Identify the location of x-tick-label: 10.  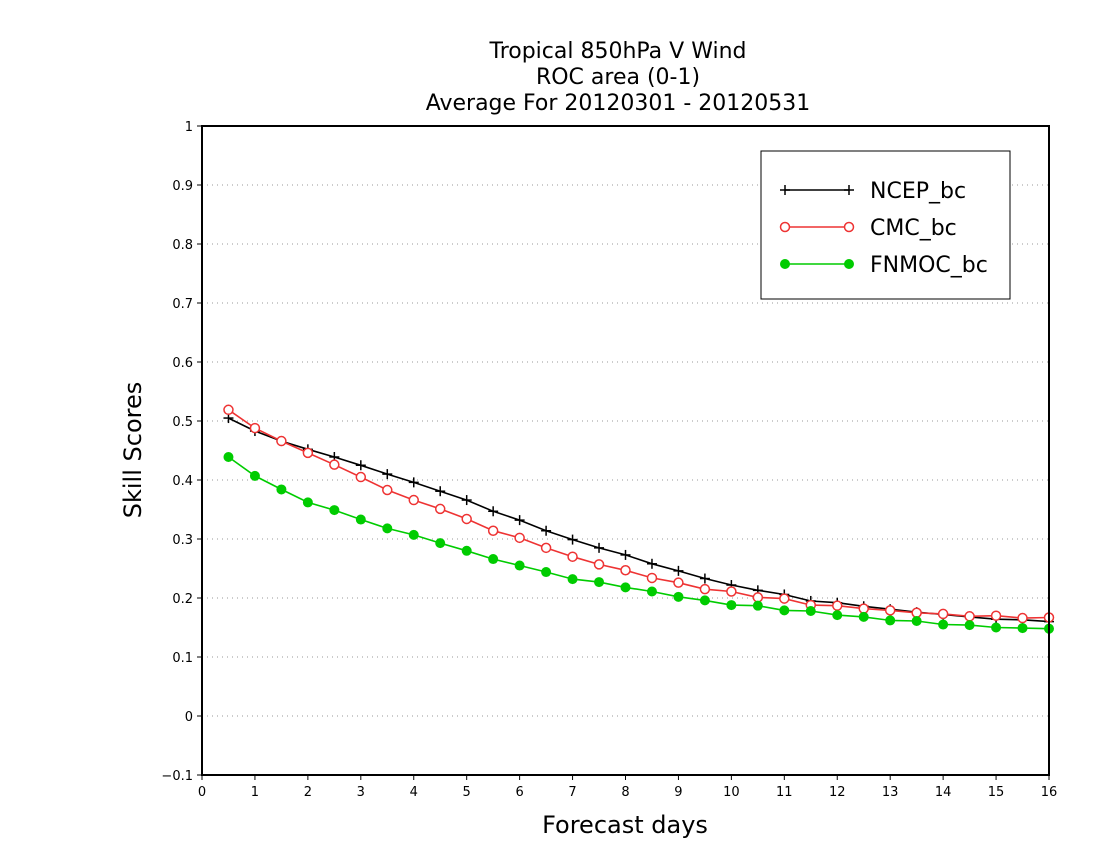
(731, 792).